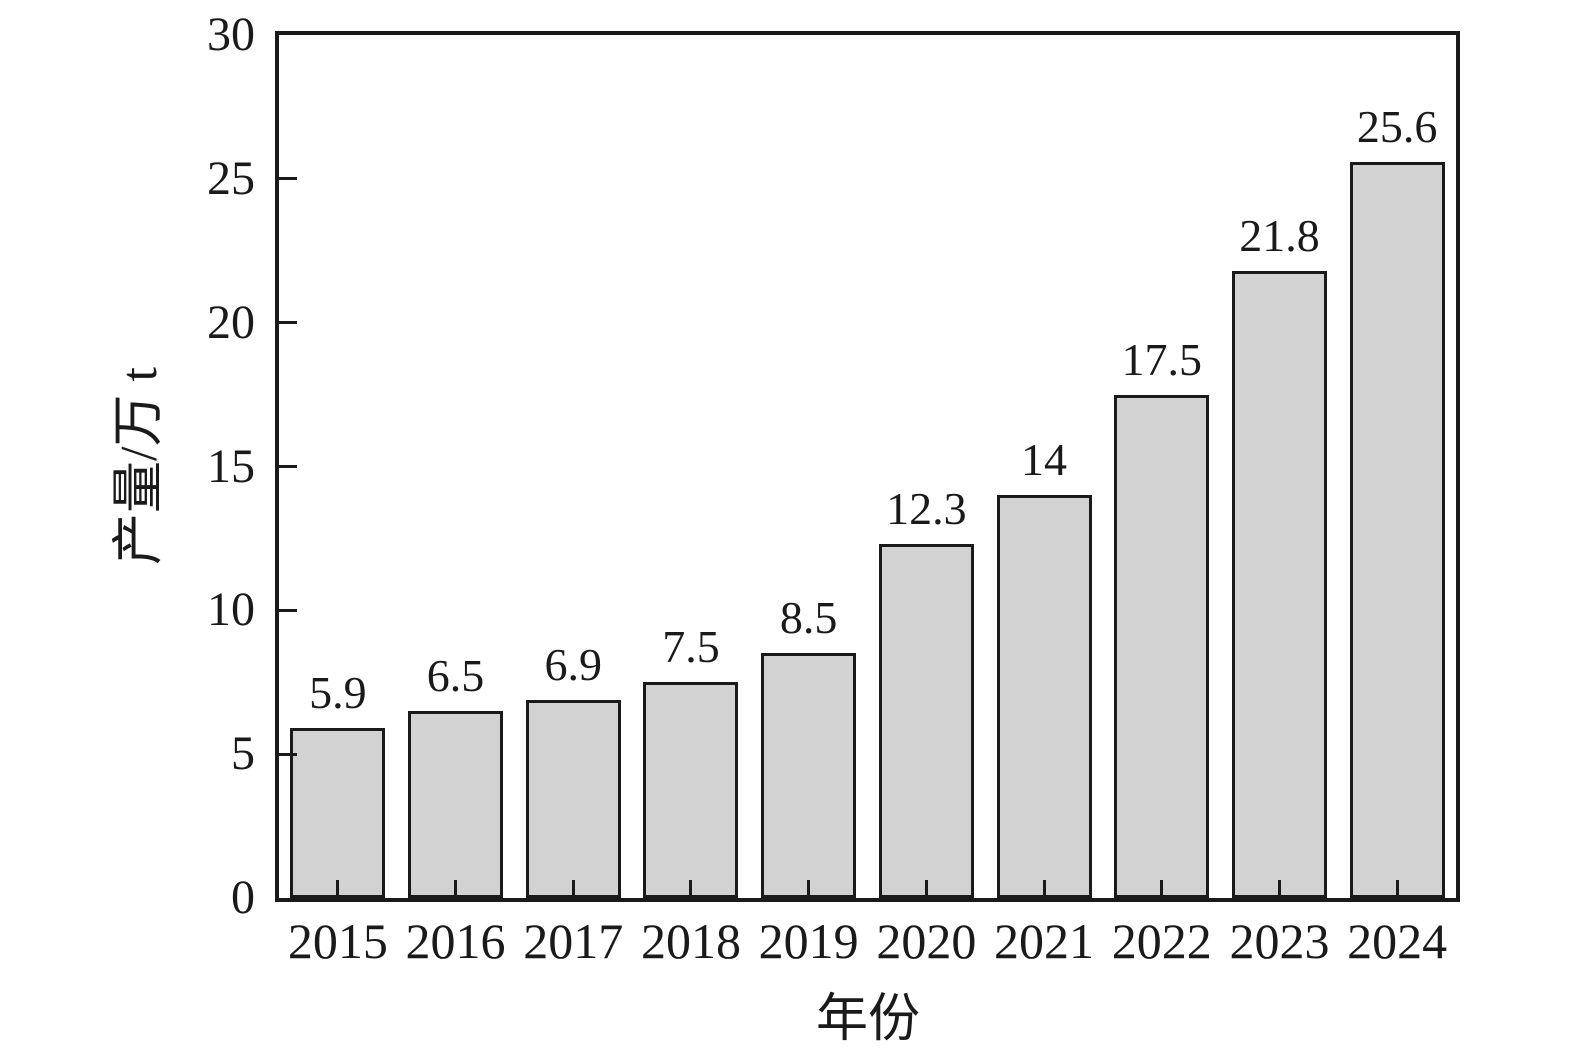 The width and height of the screenshot is (1575, 1064). I want to click on bar-value-label: 7.5, so click(691, 647).